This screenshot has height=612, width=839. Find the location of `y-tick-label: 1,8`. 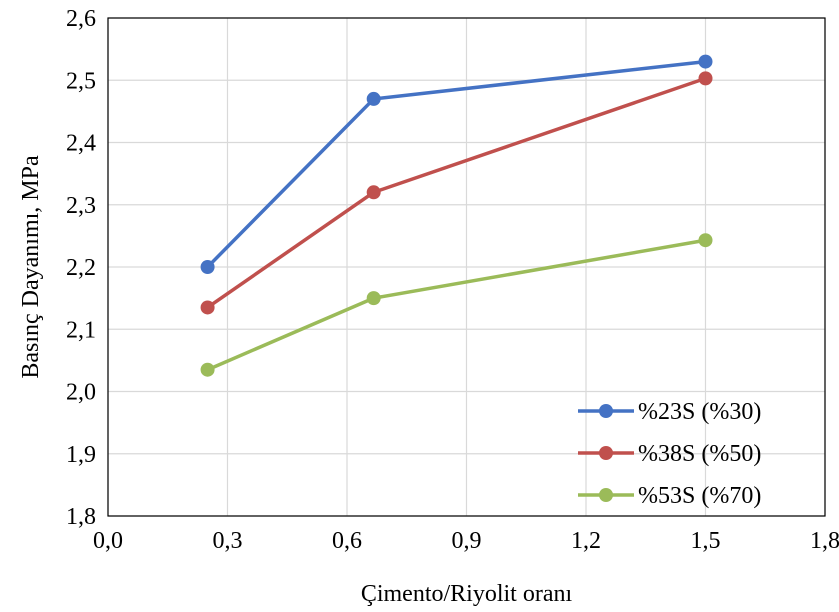

y-tick-label: 1,8 is located at coordinates (81, 517).